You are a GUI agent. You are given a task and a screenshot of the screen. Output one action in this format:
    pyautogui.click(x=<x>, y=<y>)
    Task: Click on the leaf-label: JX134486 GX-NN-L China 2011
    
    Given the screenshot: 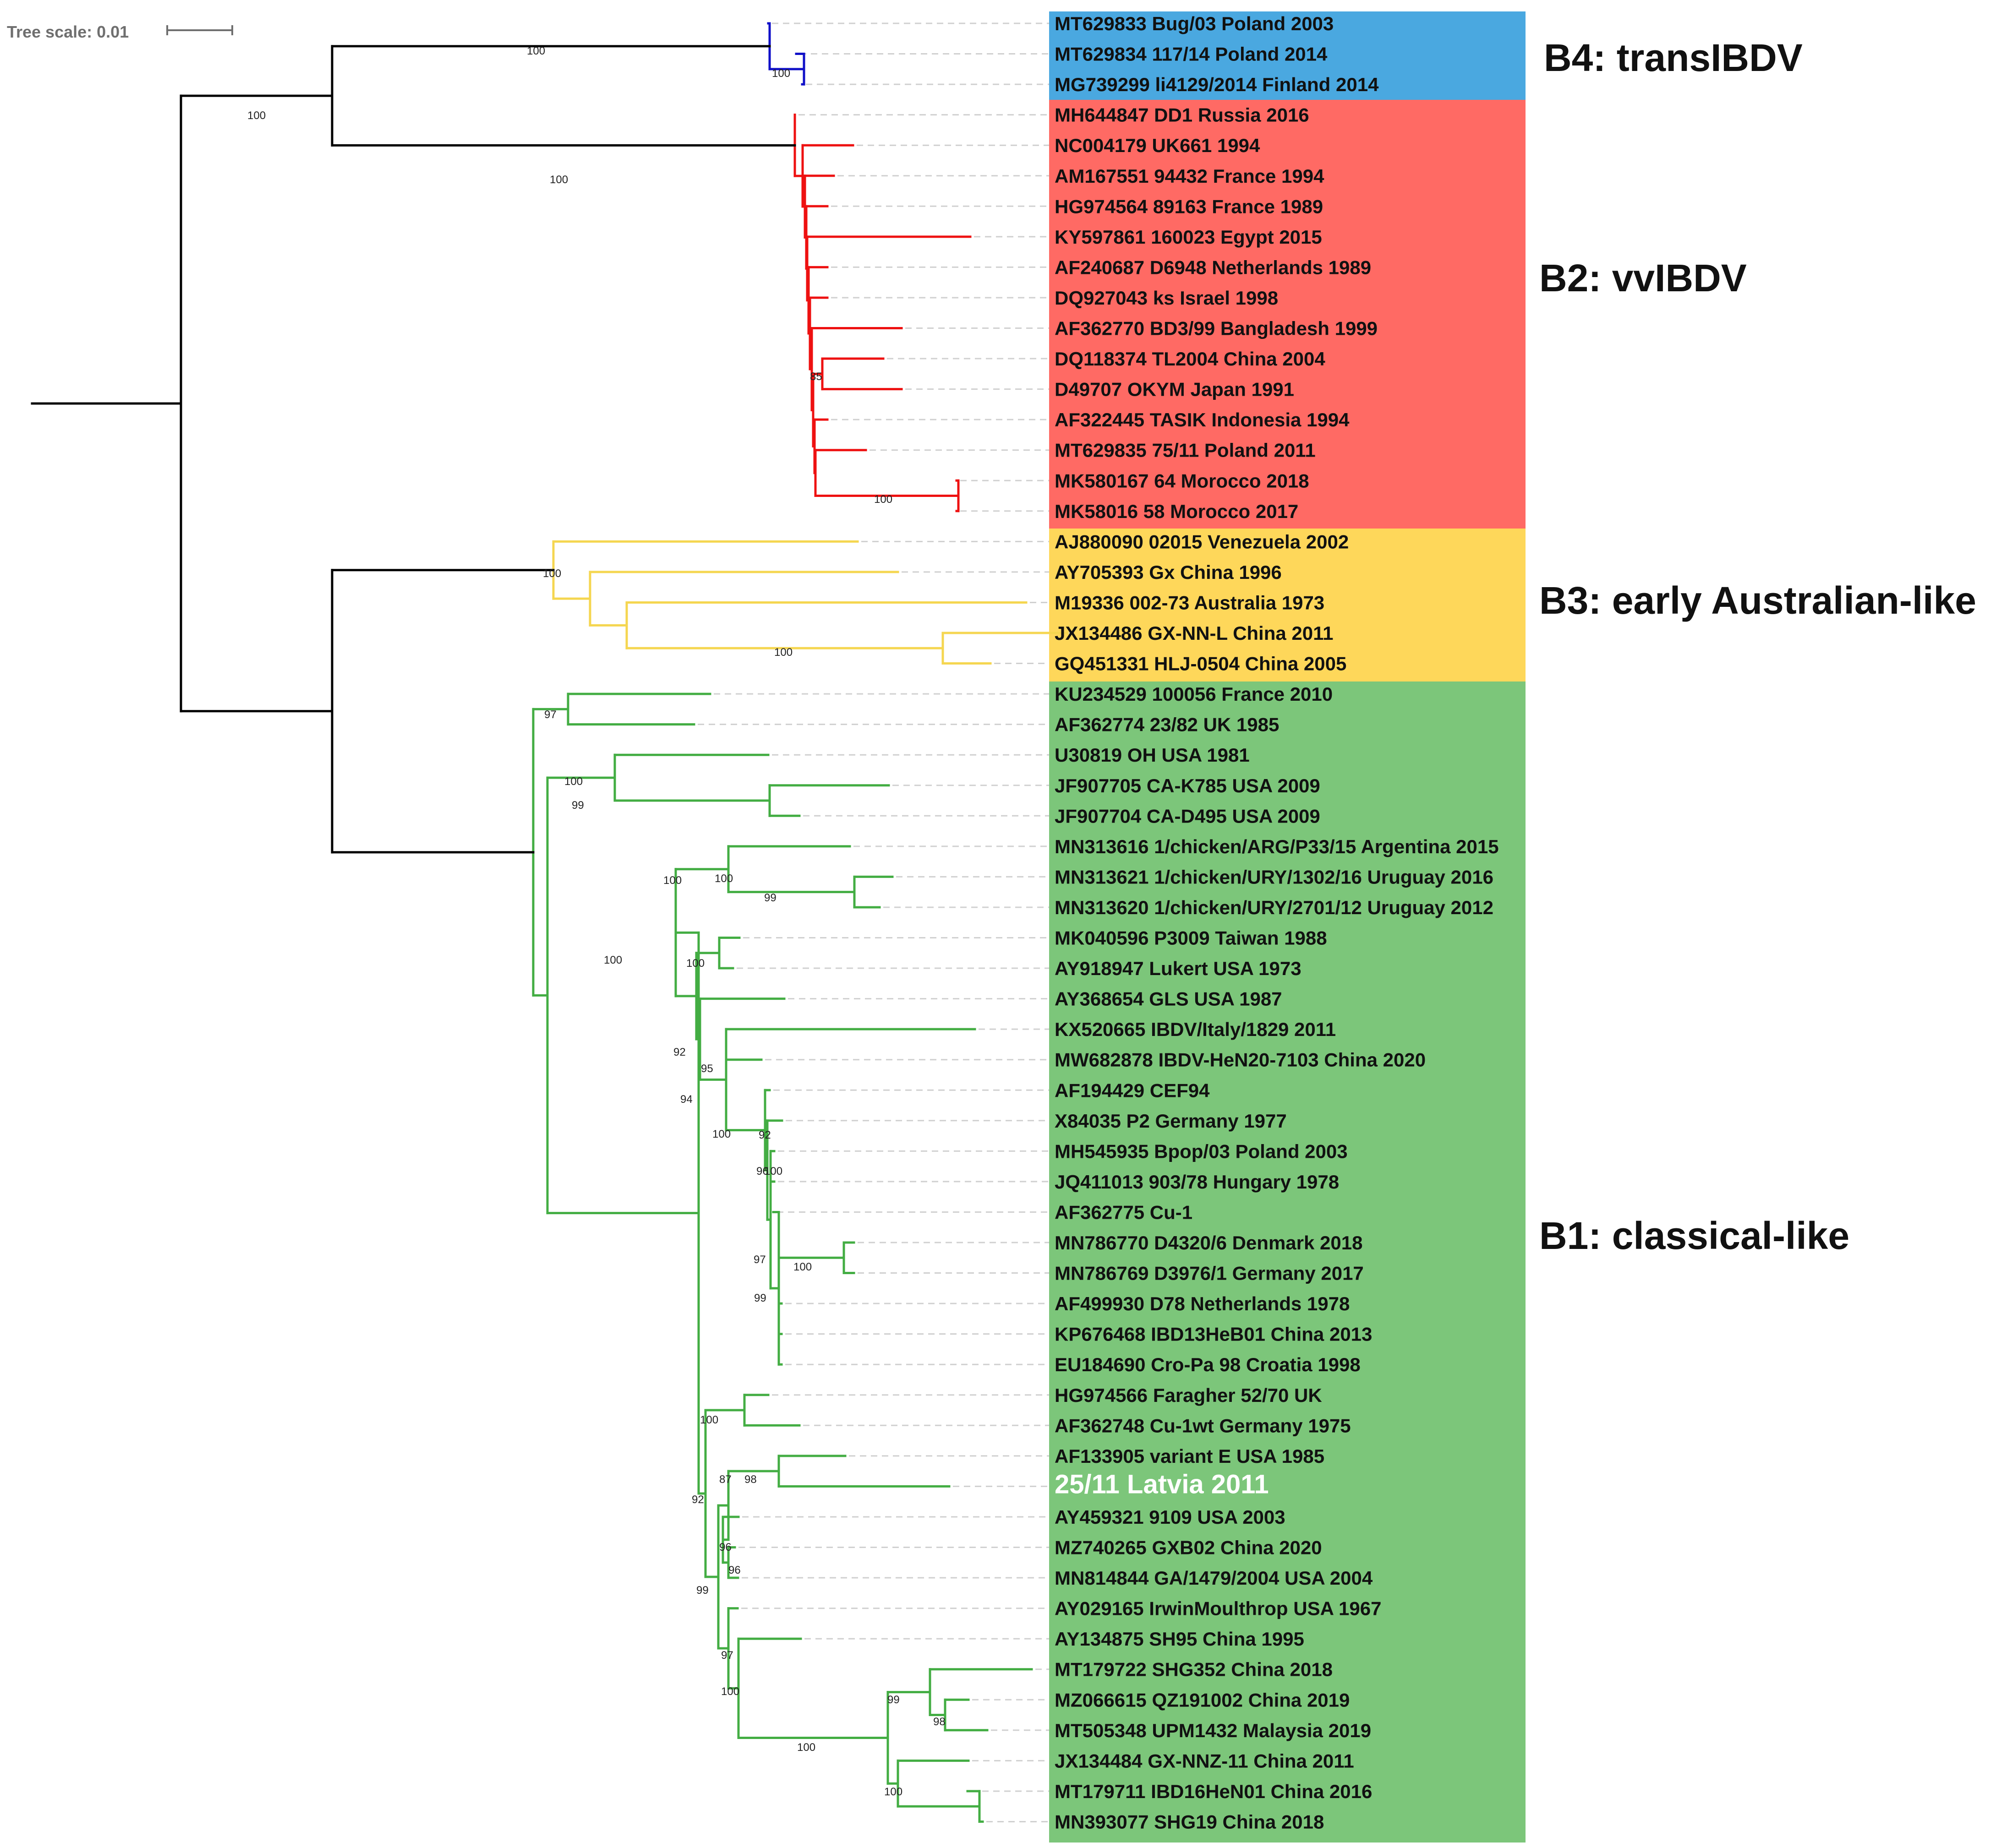 What is the action you would take?
    pyautogui.click(x=1194, y=633)
    